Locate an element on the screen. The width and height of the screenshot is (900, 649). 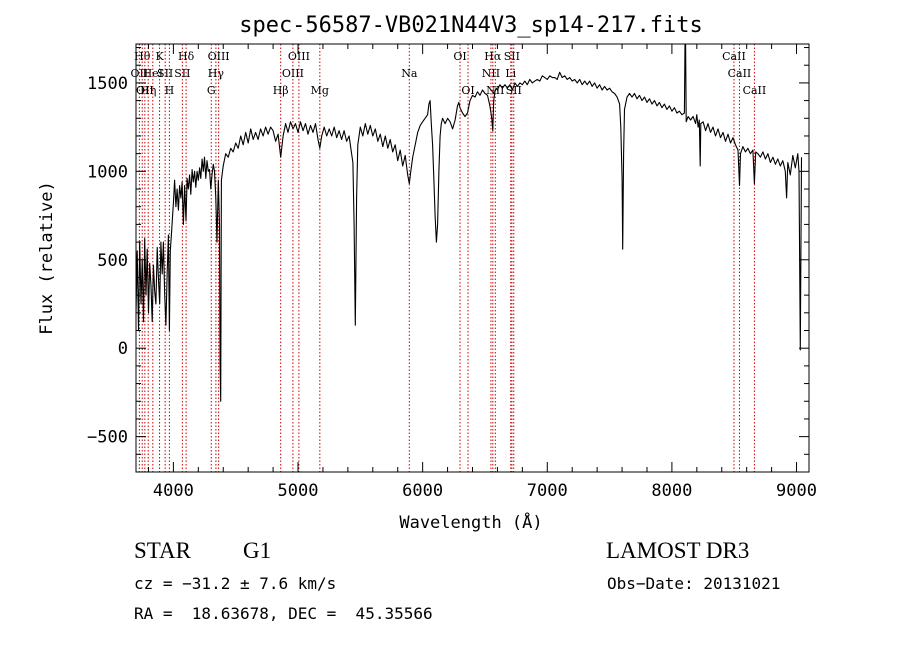
x-tick-label: 6000 is located at coordinates (422, 491).